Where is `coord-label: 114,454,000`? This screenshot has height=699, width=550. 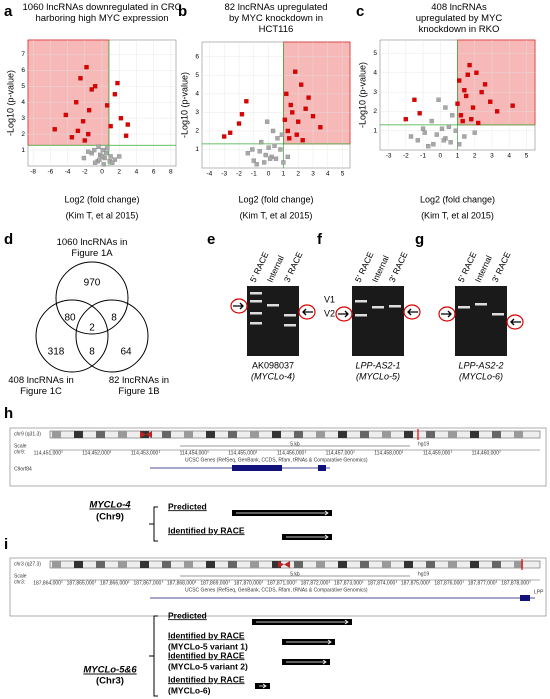 coord-label: 114,454,000 is located at coordinates (194, 453).